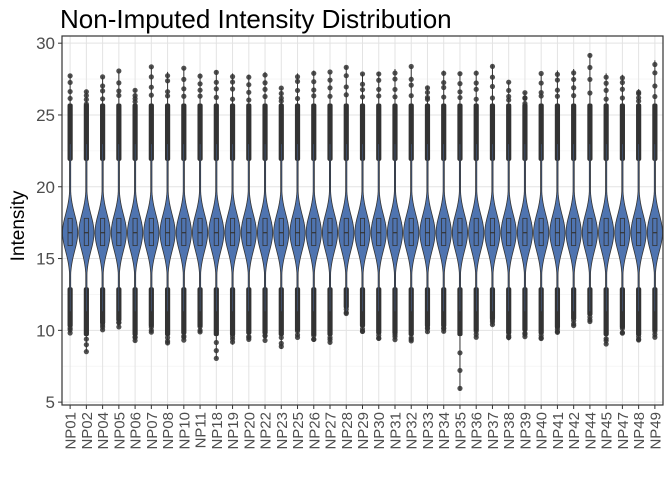  What do you see at coordinates (45, 43) in the screenshot?
I see `y-tick-label: 30` at bounding box center [45, 43].